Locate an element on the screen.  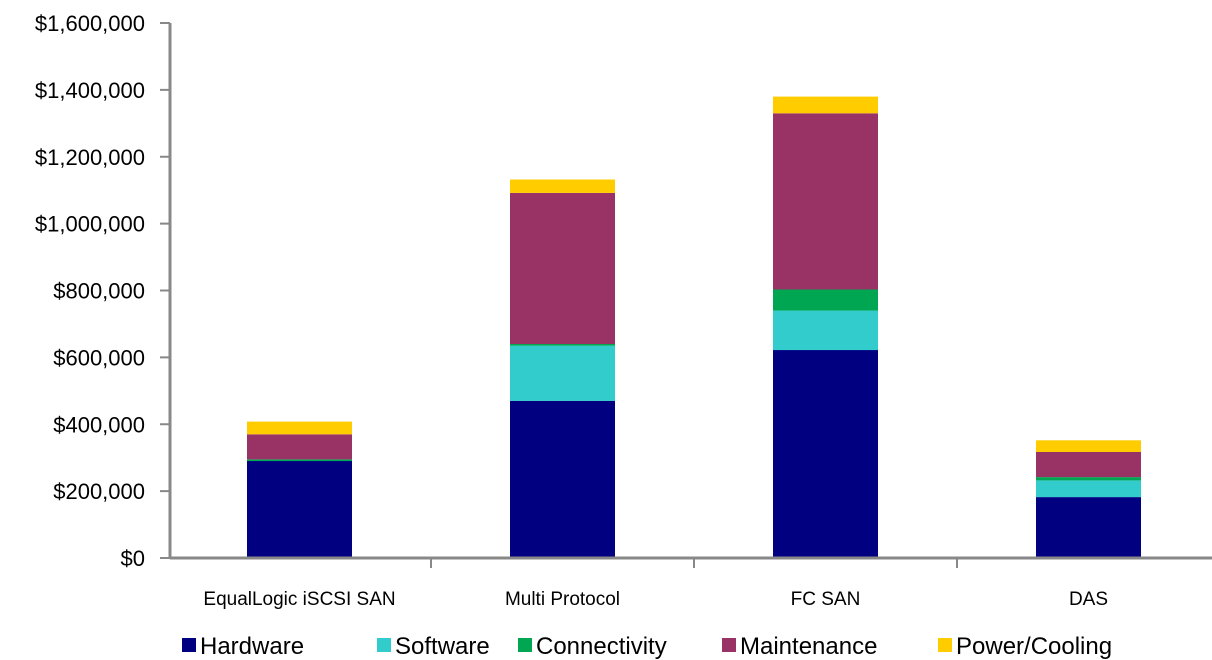
x-category-label: EqualLogic iSCSI SAN is located at coordinates (299, 599).